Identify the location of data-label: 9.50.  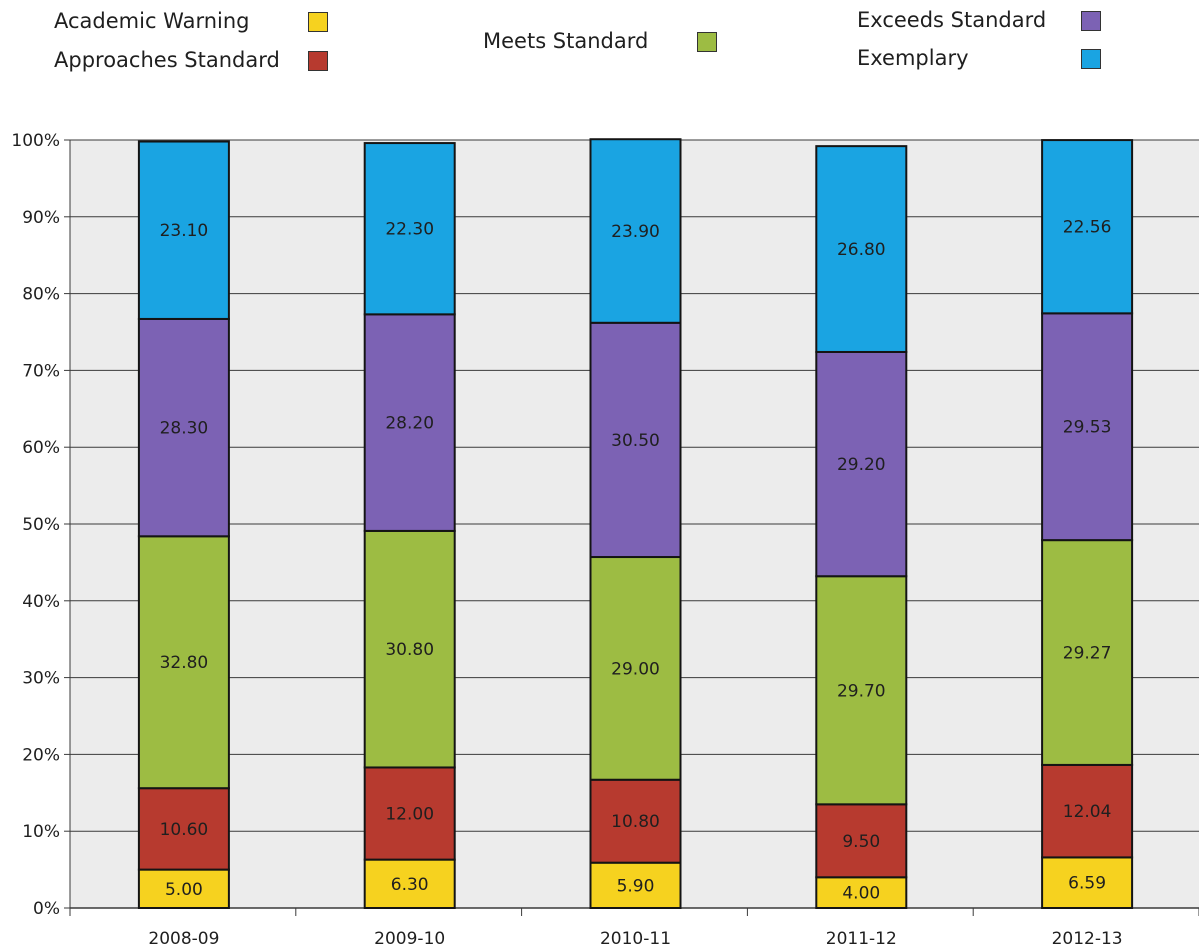
(861, 842).